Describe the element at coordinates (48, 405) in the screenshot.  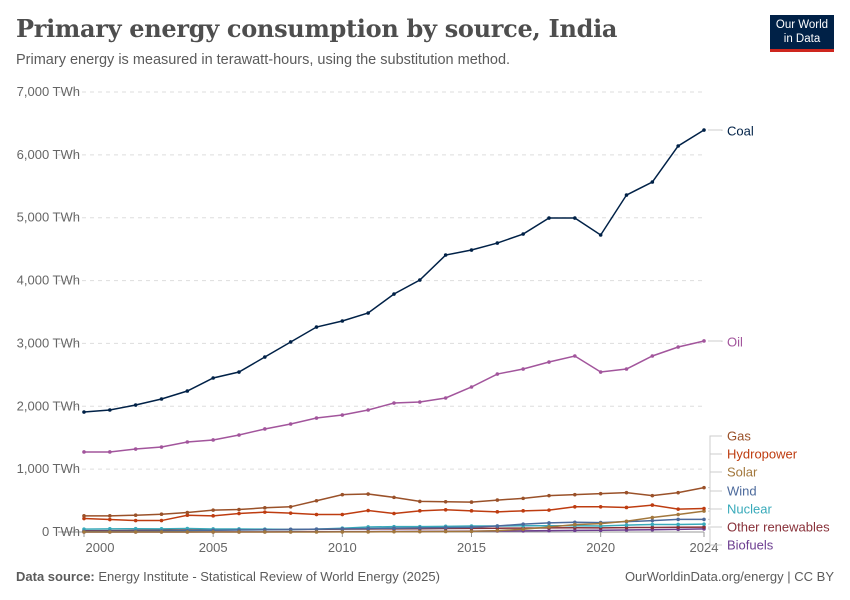
I see `y-tick-label: 2,000 TWh` at that location.